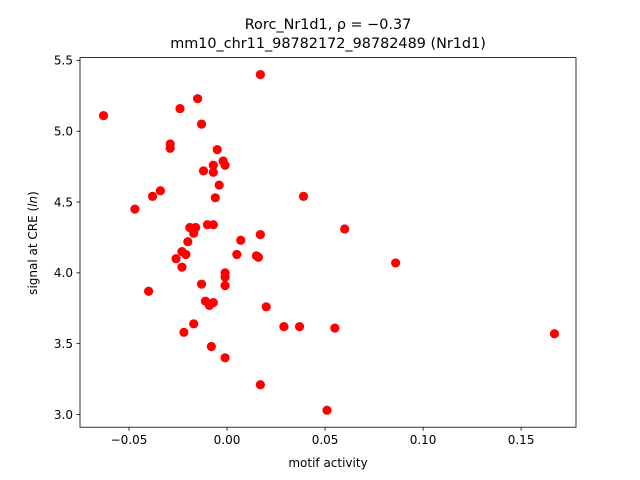  What do you see at coordinates (67, 238) in the screenshot?
I see `y-axis-ticks: 3.0 3.5 4.0 4.5 5.0 5.5` at bounding box center [67, 238].